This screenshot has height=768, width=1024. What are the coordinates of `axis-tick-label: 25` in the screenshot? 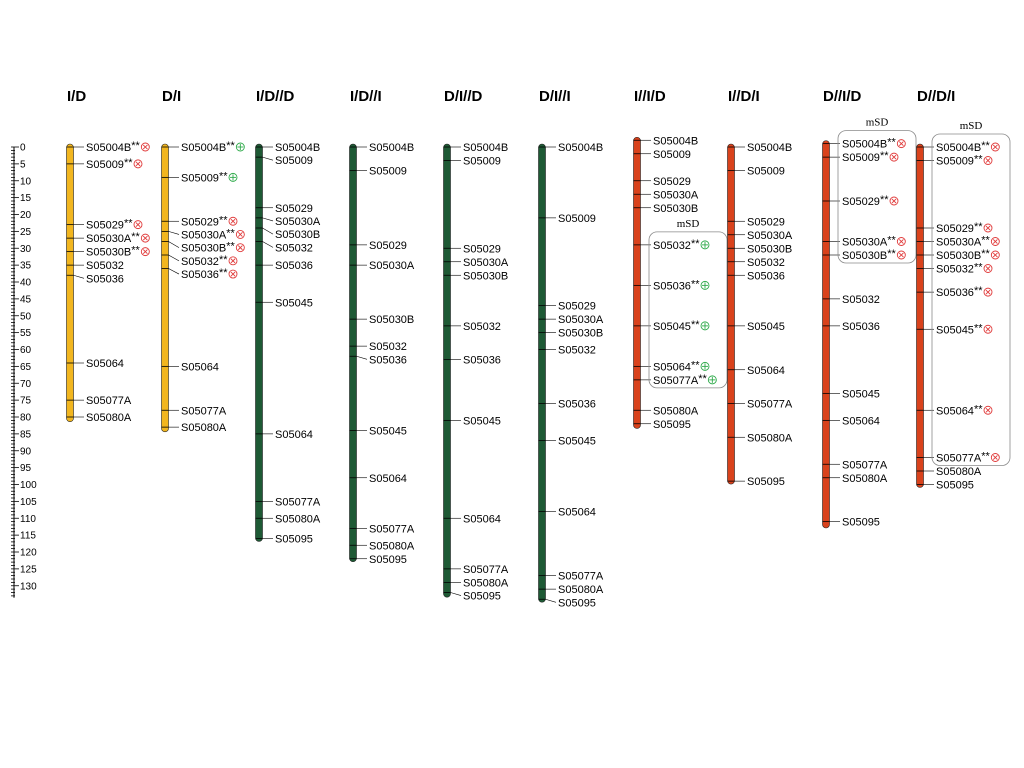 It's located at (26, 232).